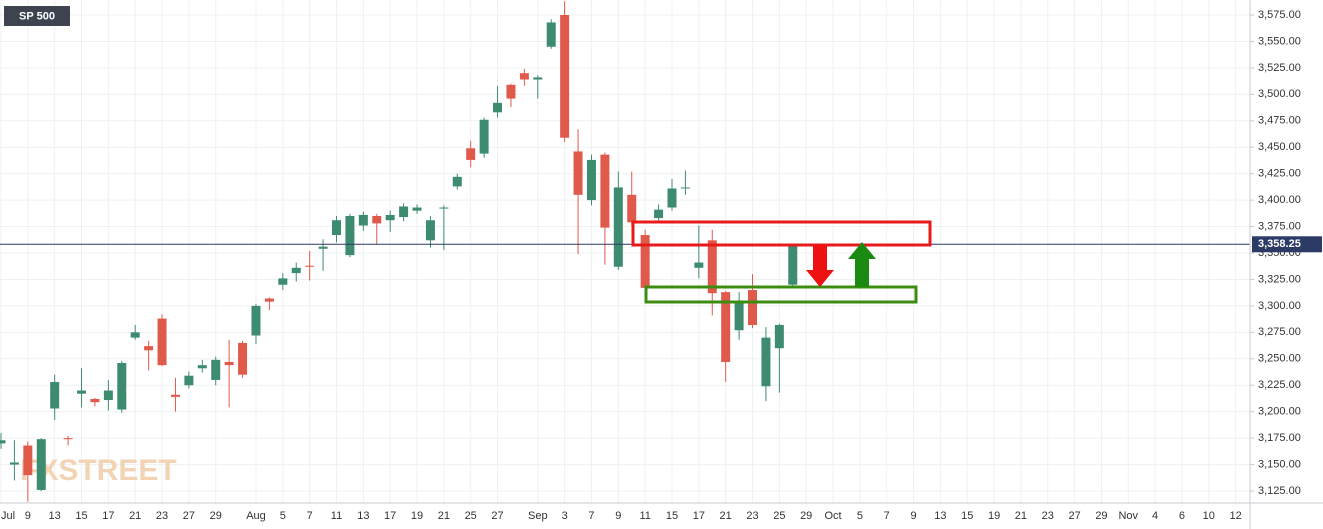  I want to click on y-tick-label: 3,275.00, so click(1279, 332).